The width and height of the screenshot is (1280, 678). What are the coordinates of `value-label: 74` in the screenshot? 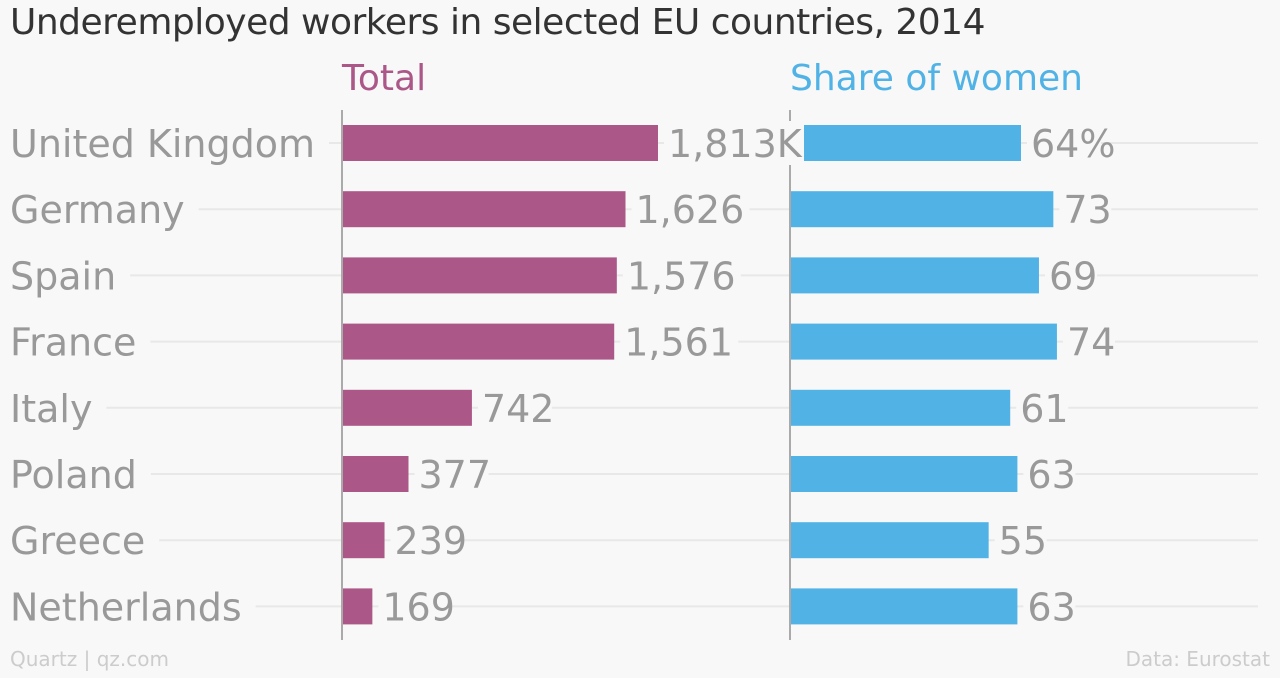 It's located at (1091, 343).